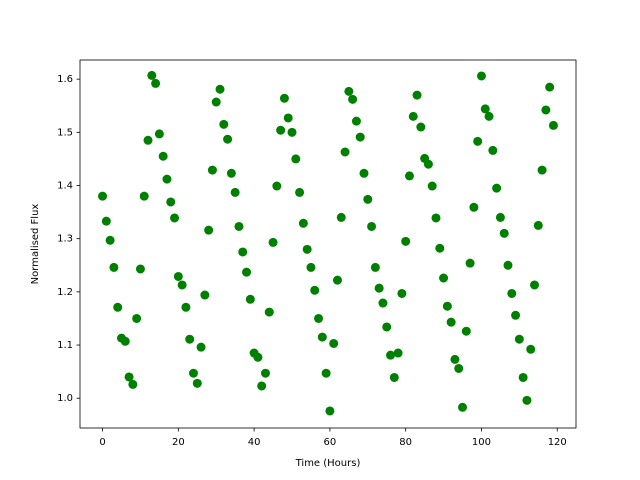 The width and height of the screenshot is (640, 480). Describe the element at coordinates (557, 442) in the screenshot. I see `x-tick-label: 120` at that location.